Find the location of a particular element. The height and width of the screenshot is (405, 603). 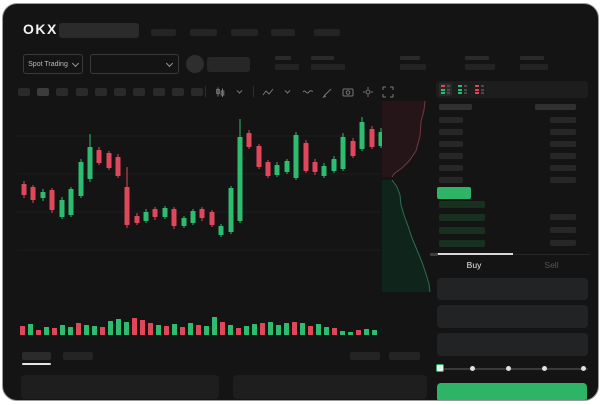

price-input is located at coordinates (512, 289).